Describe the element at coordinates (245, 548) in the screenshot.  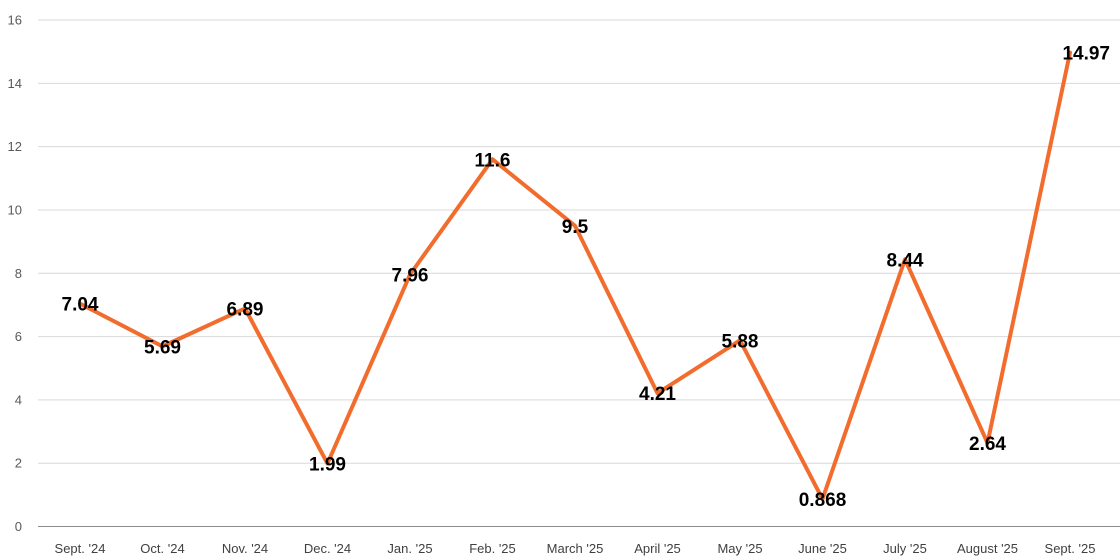
I see `x-tick-label: Nov. '24` at that location.